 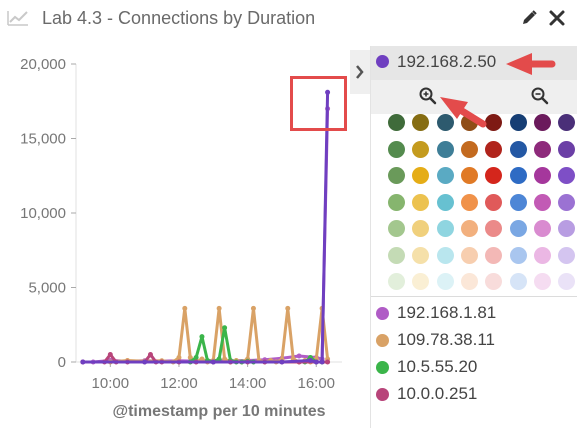 I want to click on chevron-right-icon, so click(x=360, y=72).